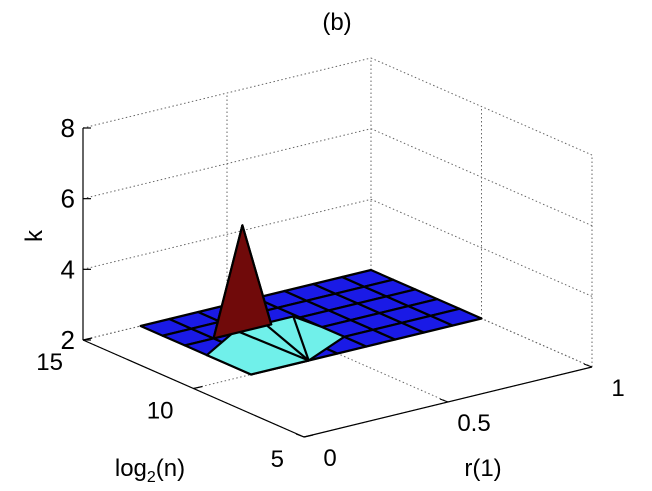 The width and height of the screenshot is (652, 491). Describe the element at coordinates (329, 458) in the screenshot. I see `x-tick-label: 0` at that location.